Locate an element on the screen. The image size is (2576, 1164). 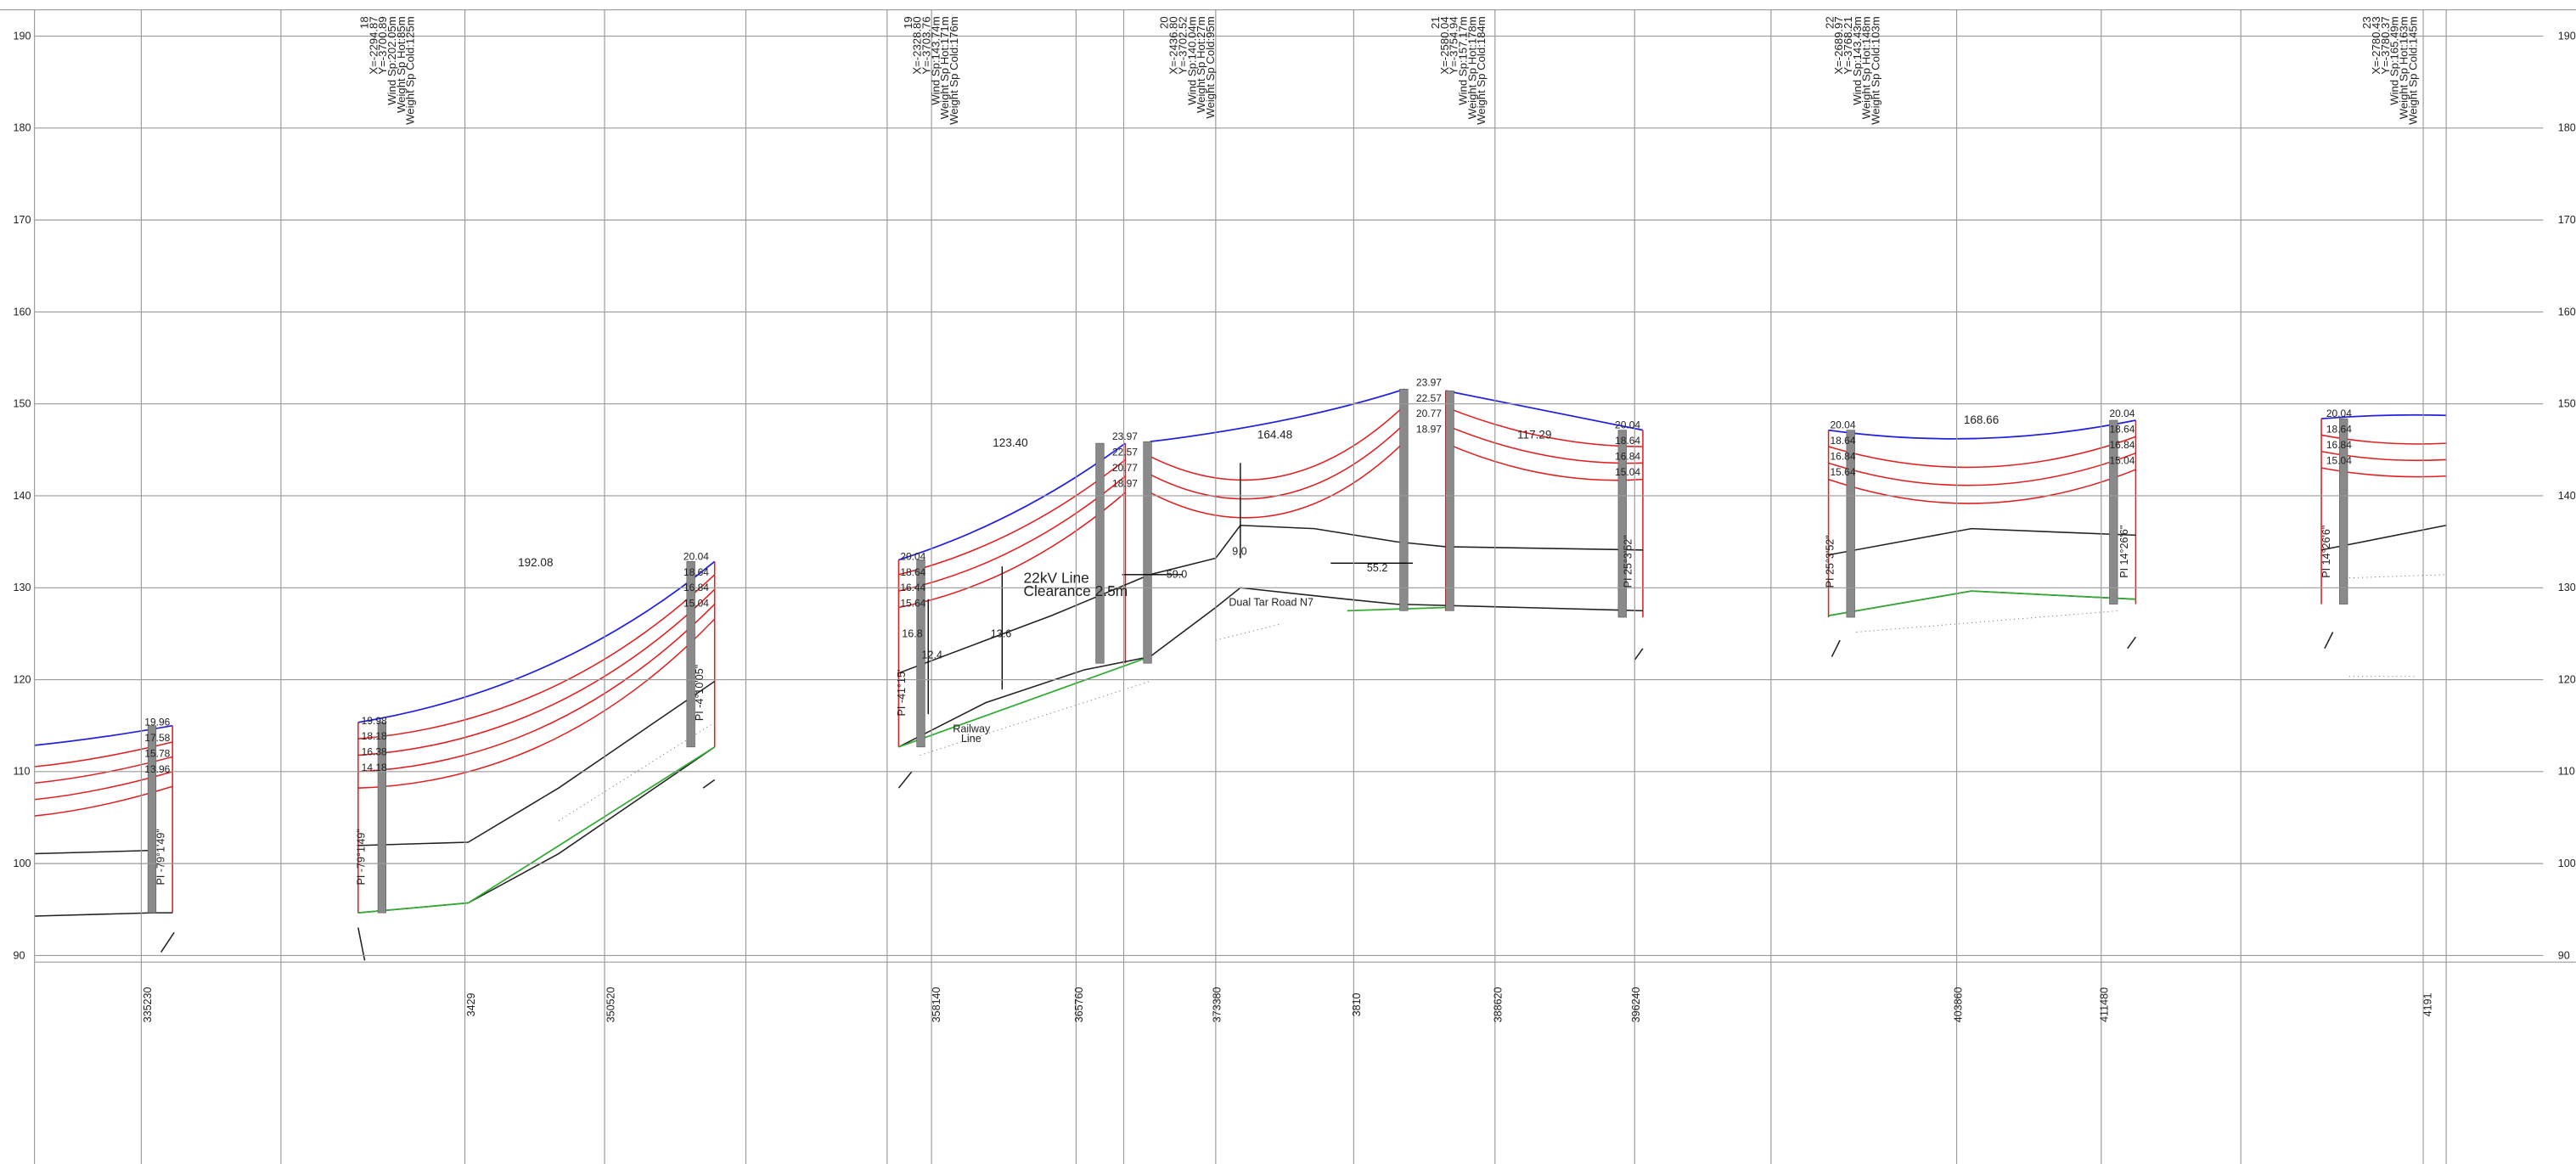
tower-info: Wind Sp:143.43m is located at coordinates (1857, 60).